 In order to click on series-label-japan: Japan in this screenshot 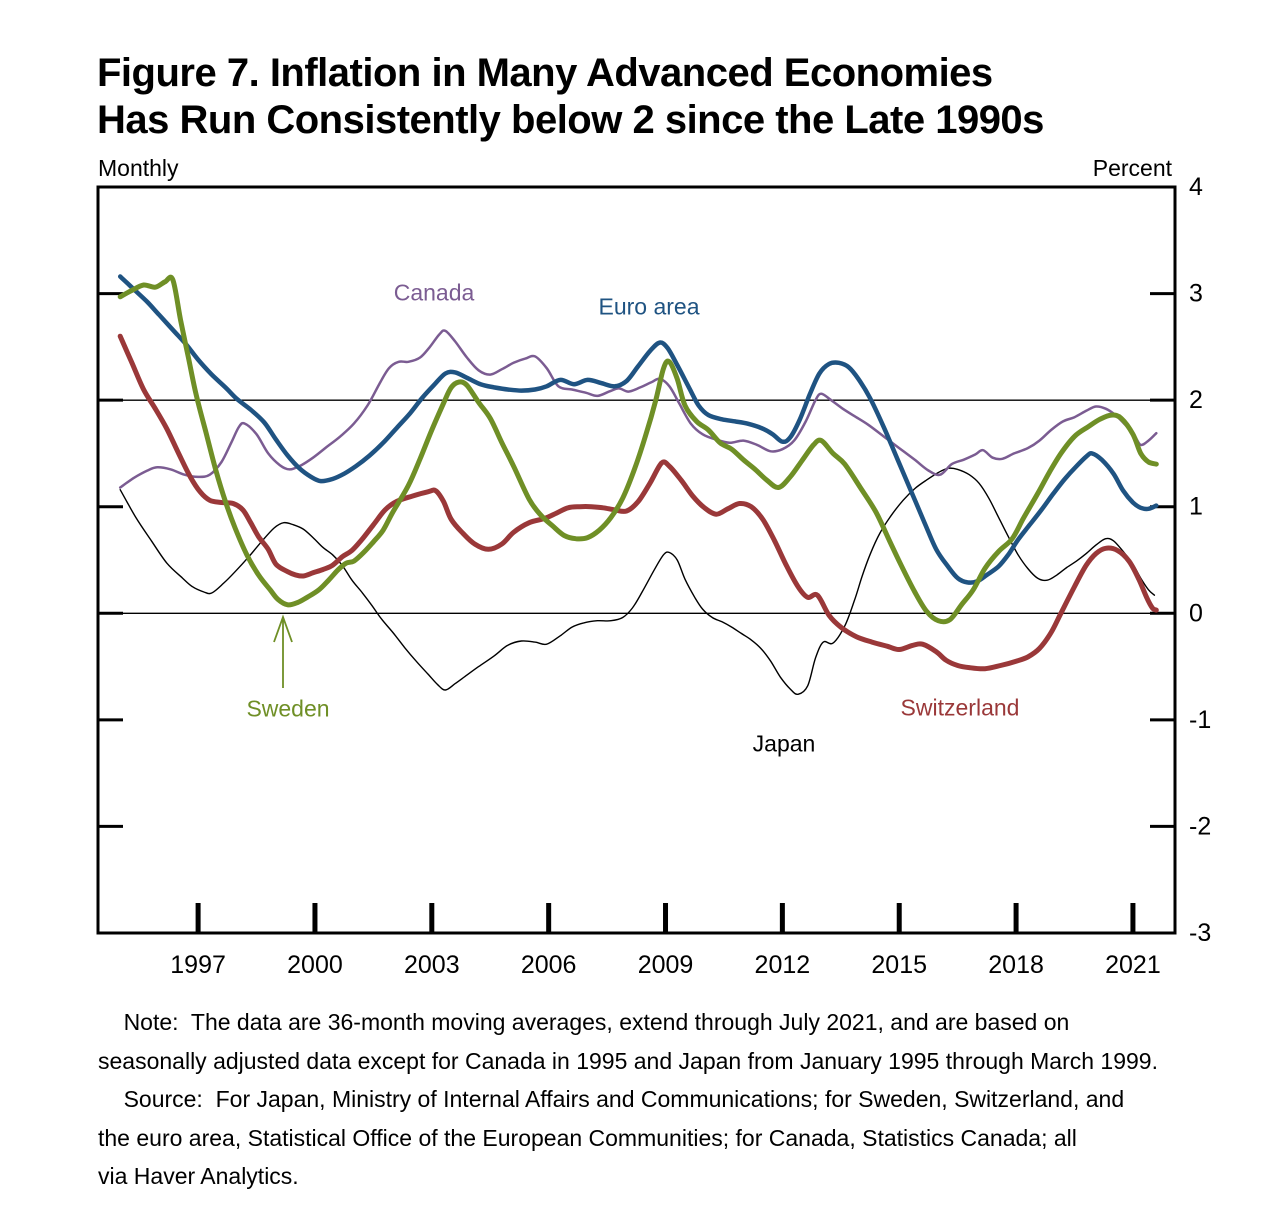, I will do `click(784, 743)`.